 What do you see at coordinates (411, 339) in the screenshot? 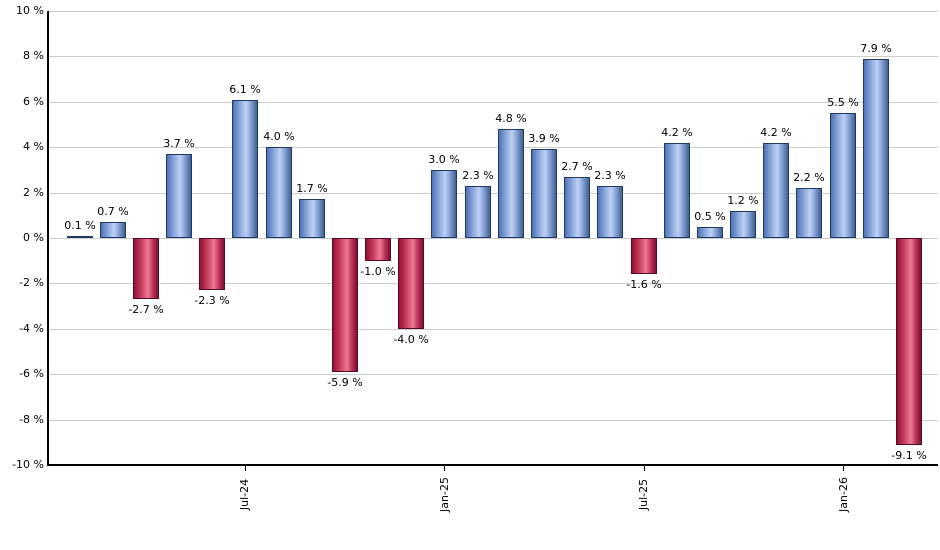
I see `bar-value-label: -4.0 %` at bounding box center [411, 339].